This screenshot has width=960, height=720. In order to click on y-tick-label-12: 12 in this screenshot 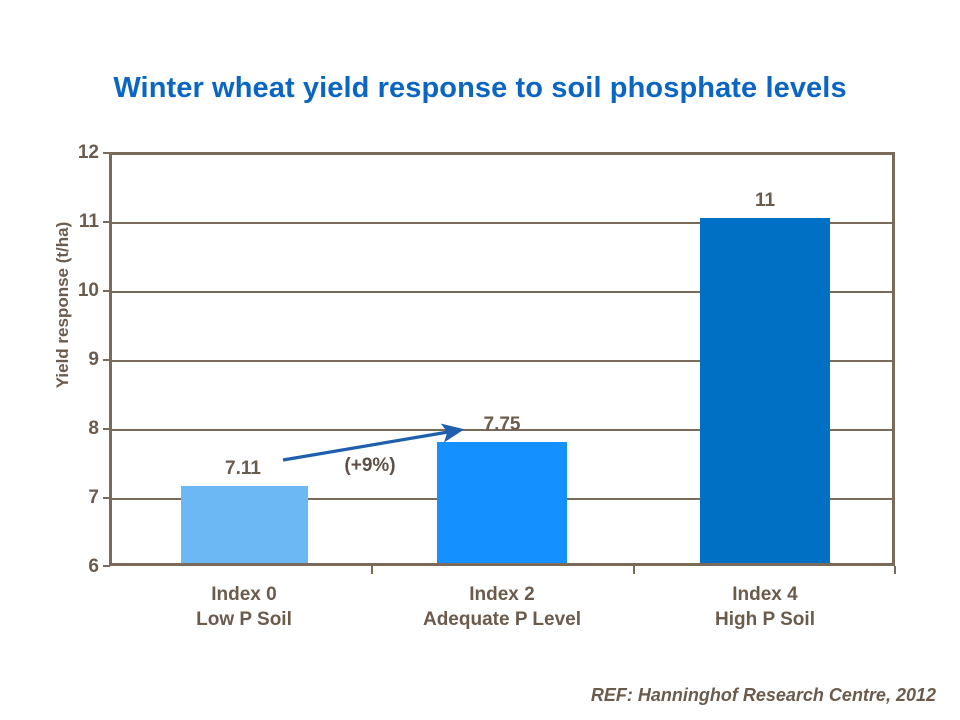, I will do `click(88, 152)`.